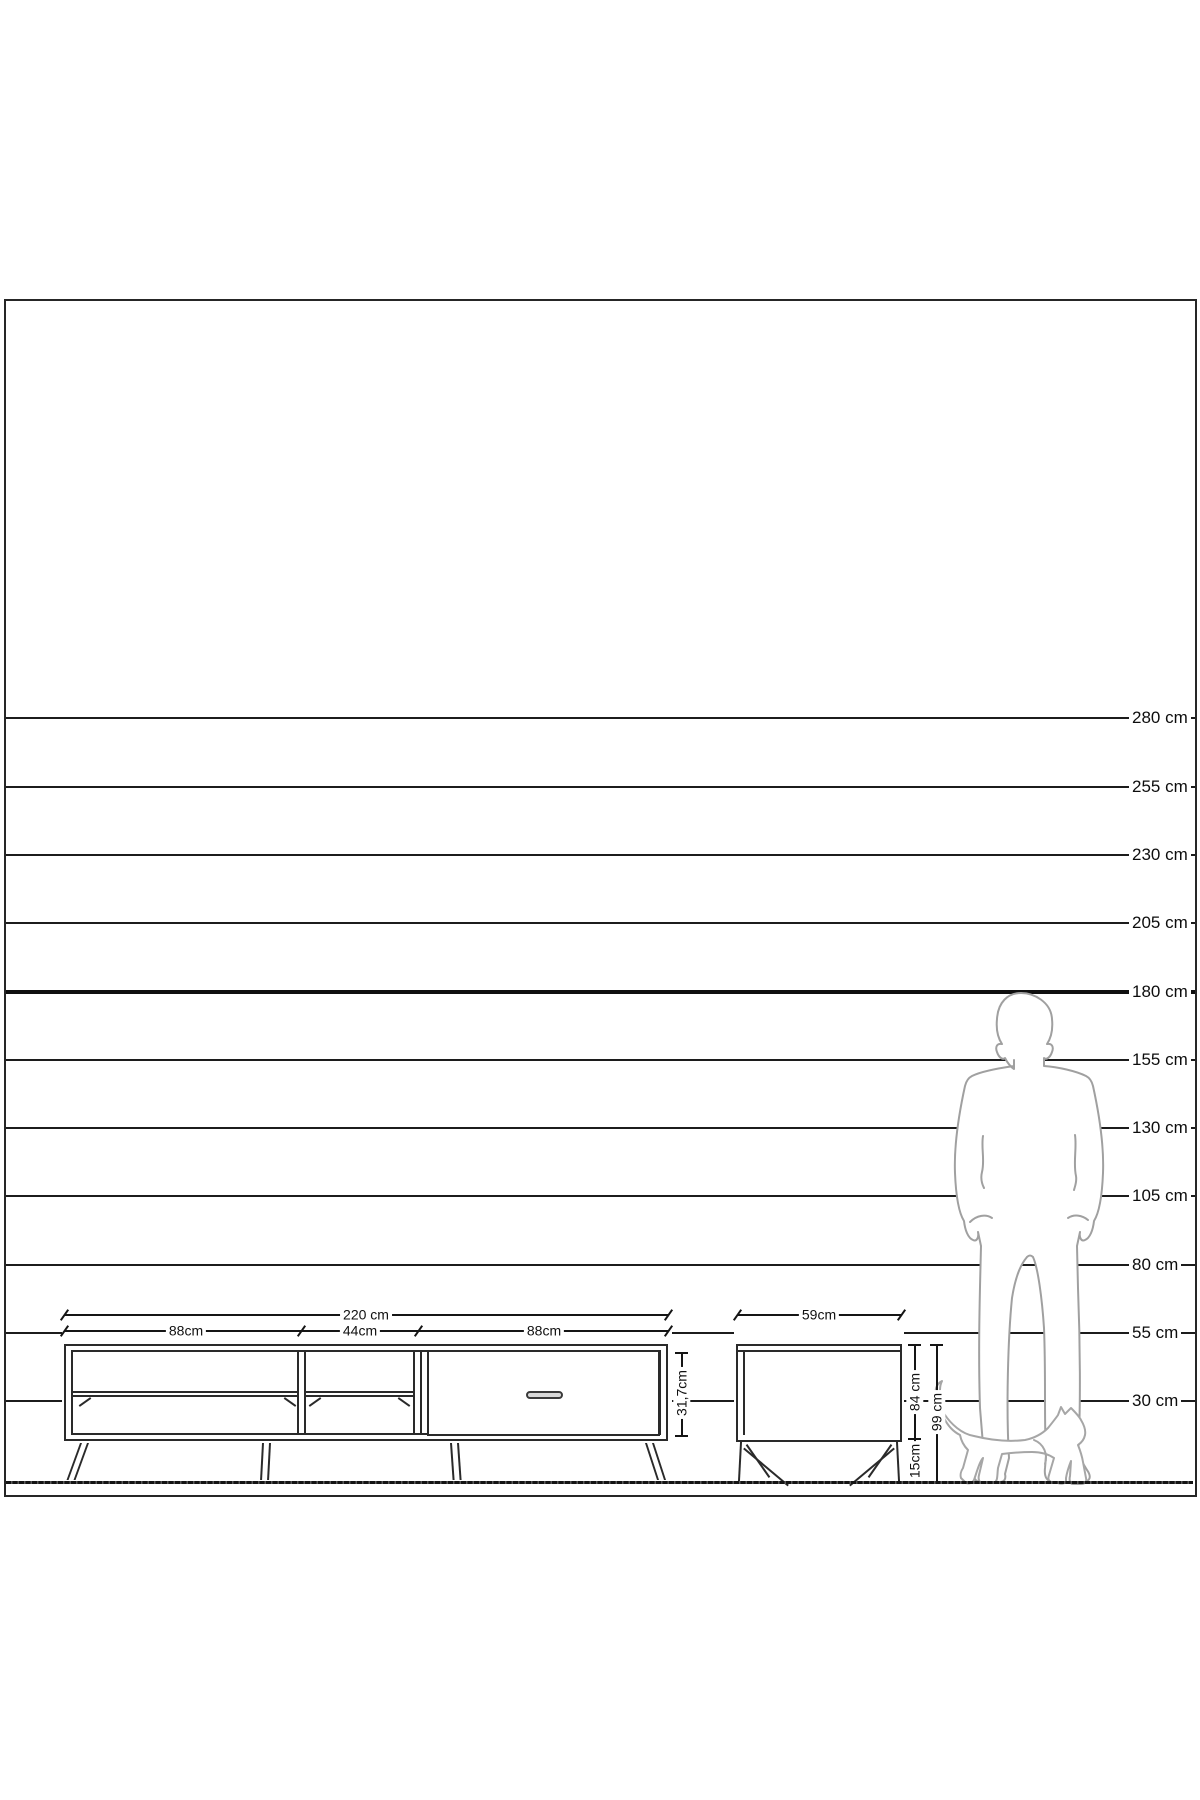  What do you see at coordinates (599, 1482) in the screenshot?
I see `ground-line` at bounding box center [599, 1482].